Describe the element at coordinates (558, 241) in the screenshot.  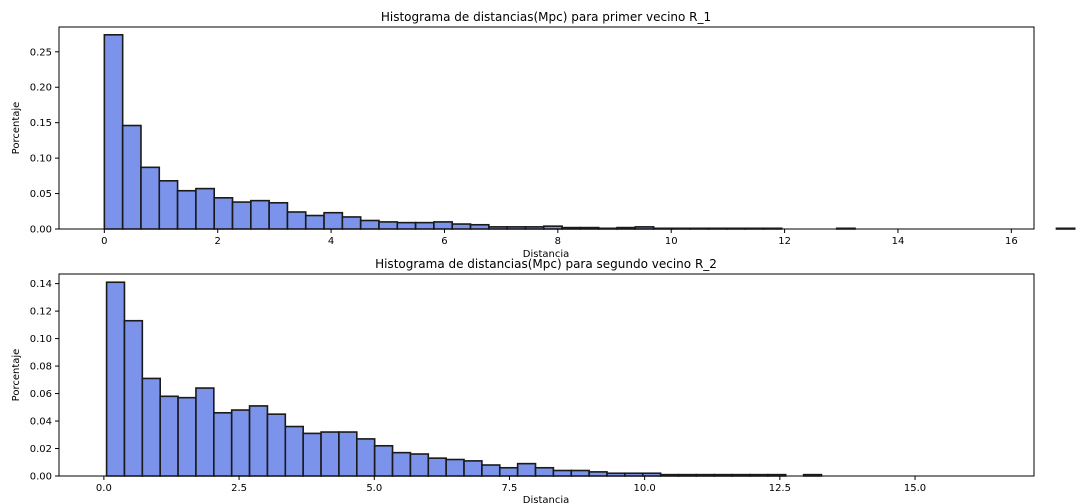
I see `x-tick-label: 8` at that location.